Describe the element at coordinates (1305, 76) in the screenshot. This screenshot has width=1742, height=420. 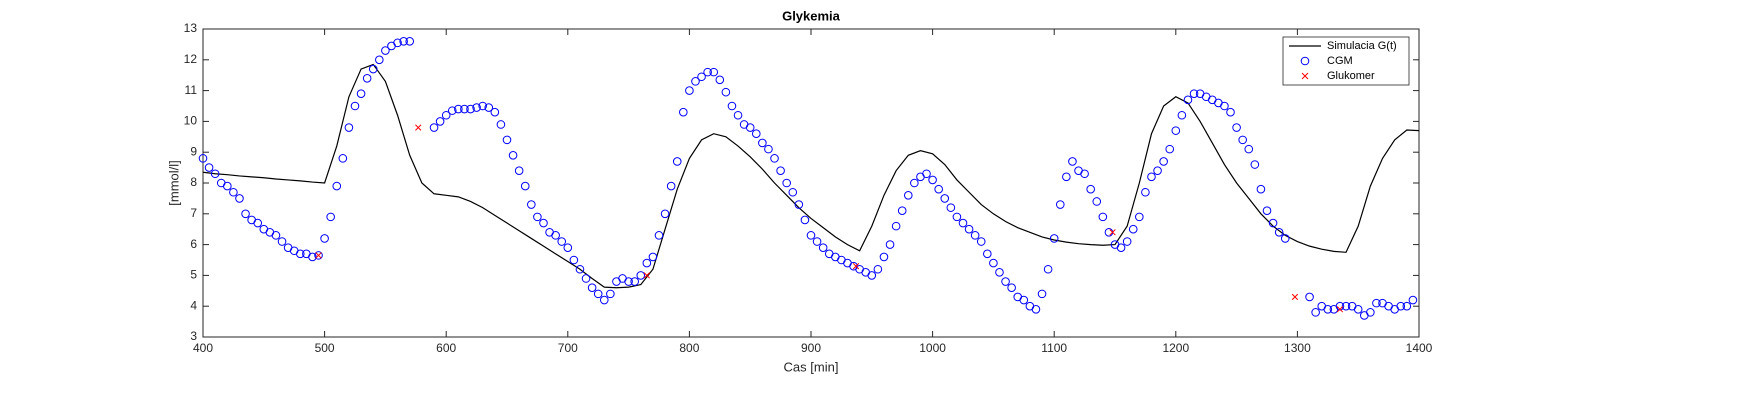
I see `legend-swatch` at that location.